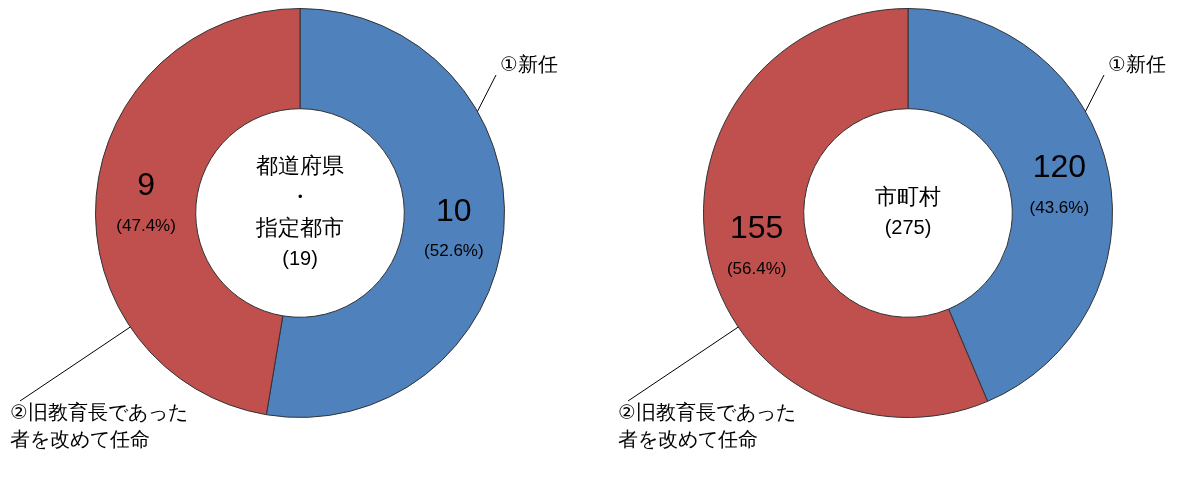 The image size is (1186, 486). What do you see at coordinates (1059, 183) in the screenshot?
I see `data-label: 120 (43.6%)` at bounding box center [1059, 183].